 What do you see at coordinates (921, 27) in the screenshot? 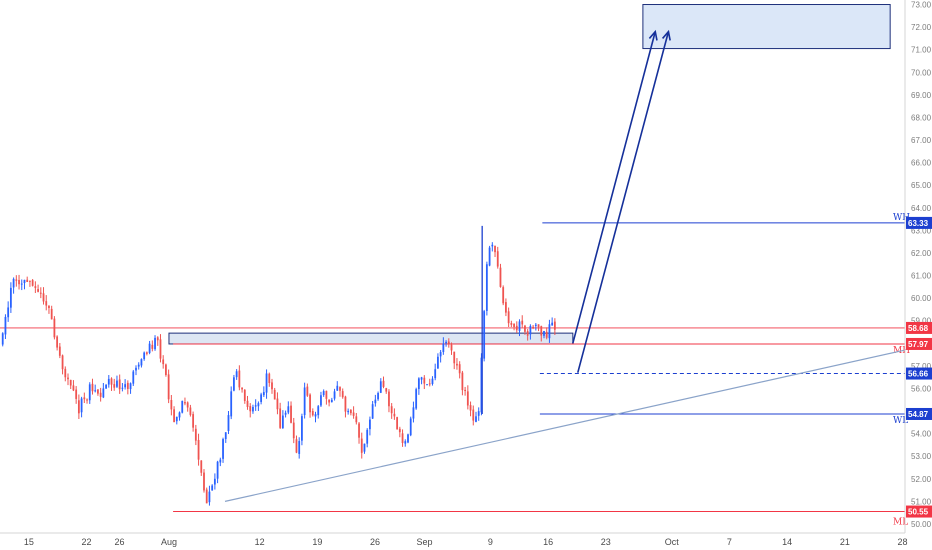
I see `y-tick-label: 72.00` at bounding box center [921, 27].